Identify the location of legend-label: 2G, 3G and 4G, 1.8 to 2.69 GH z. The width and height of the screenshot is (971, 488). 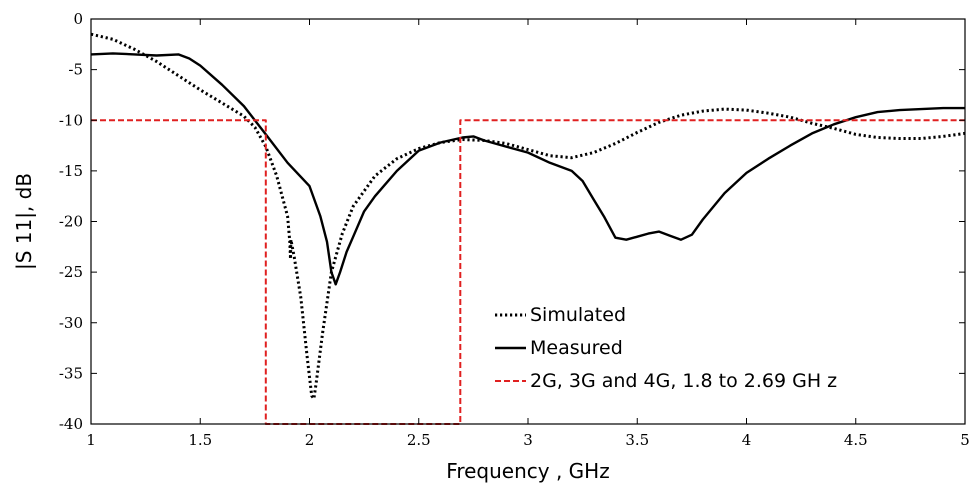
(683, 381).